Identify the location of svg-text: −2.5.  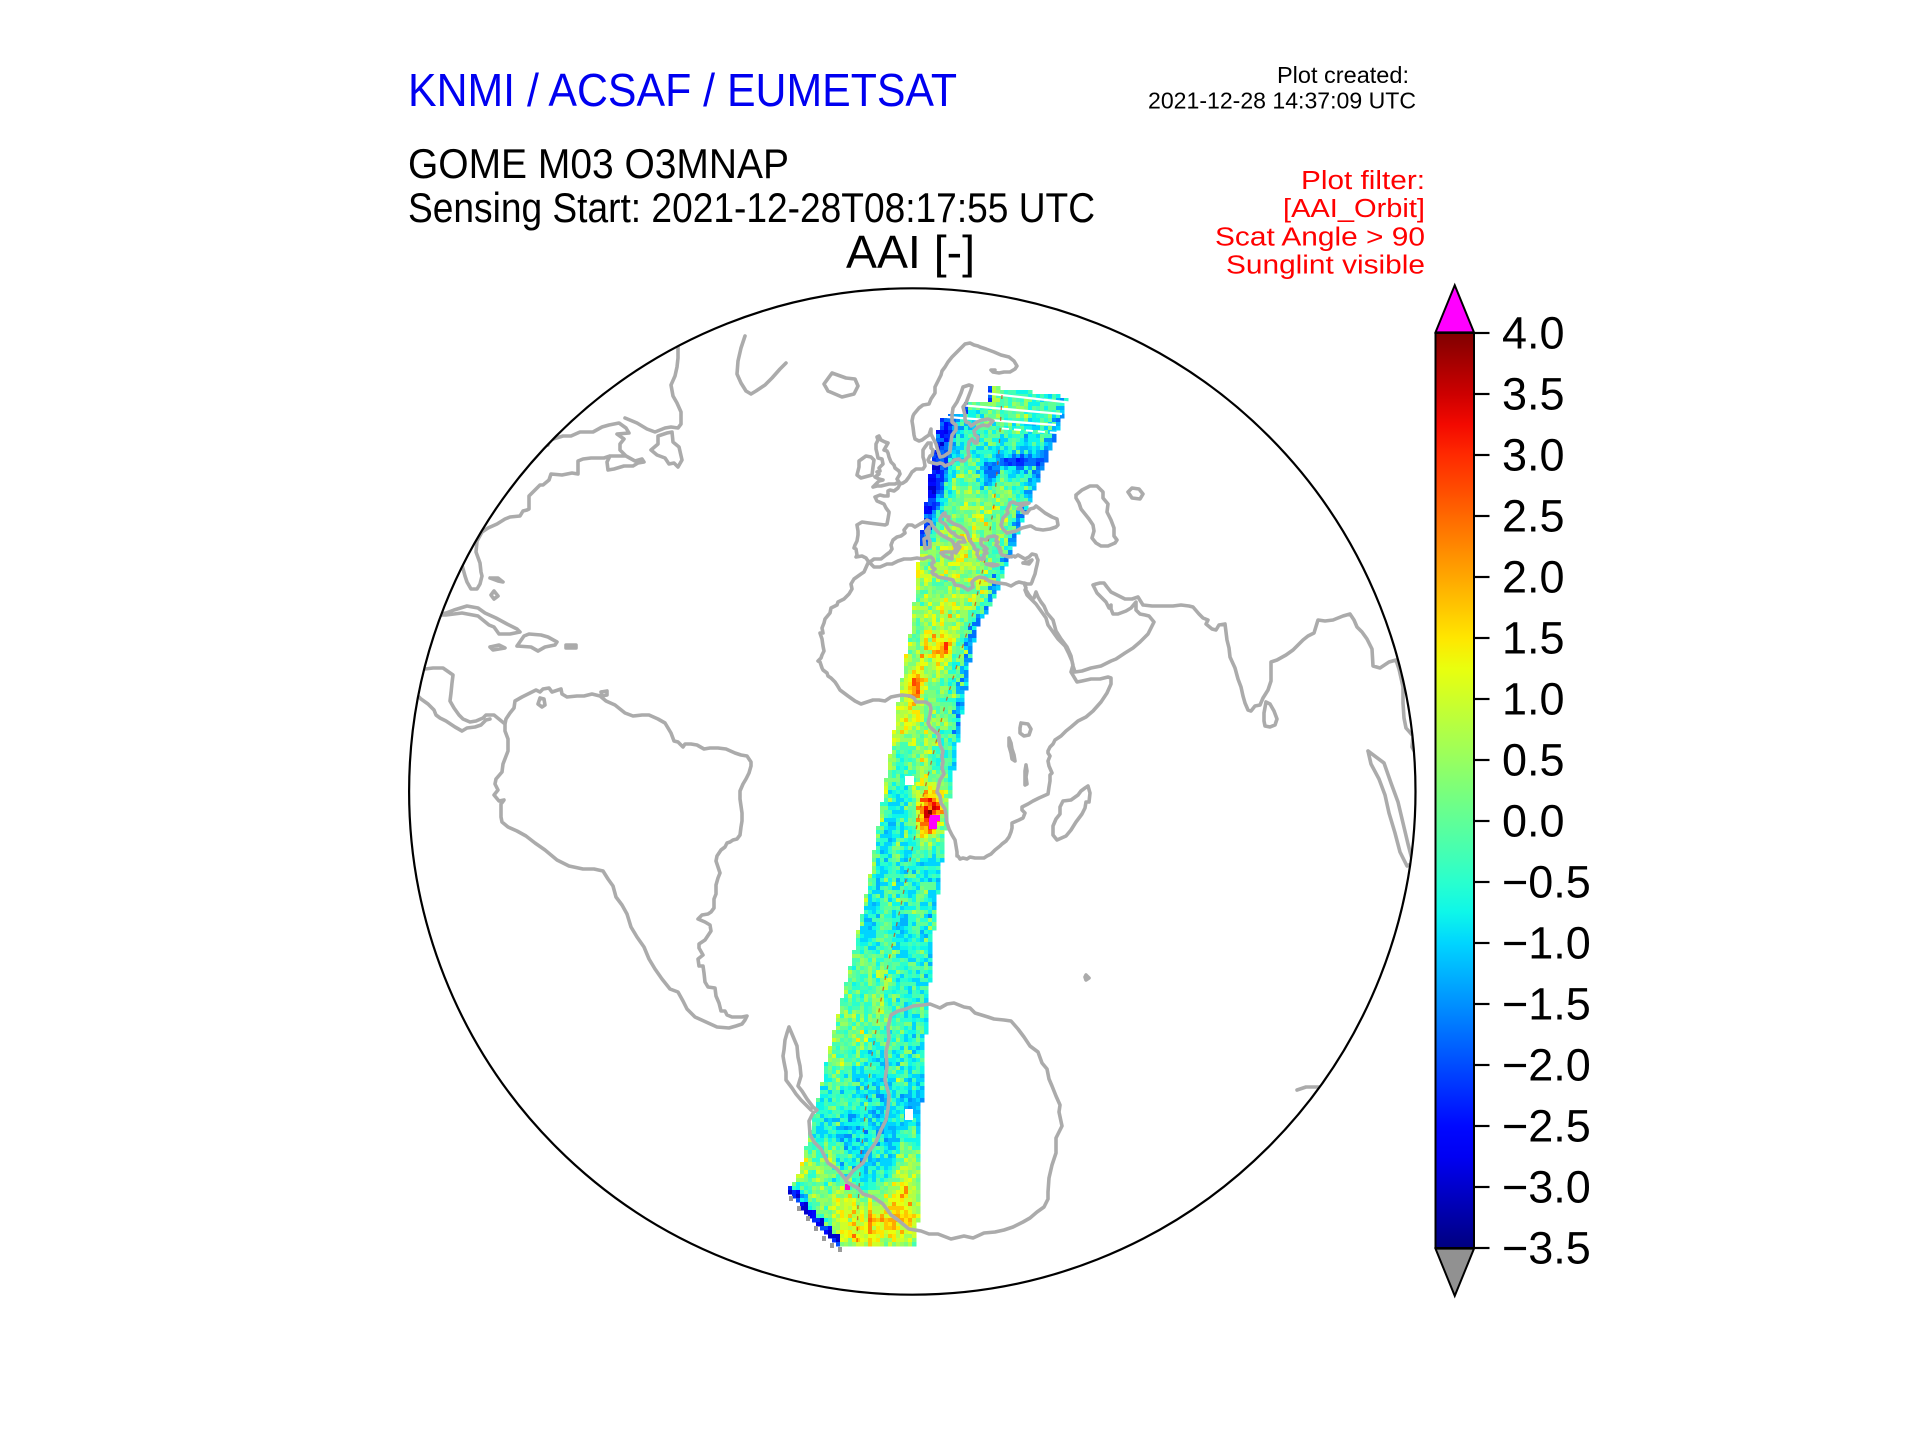
(1546, 1126).